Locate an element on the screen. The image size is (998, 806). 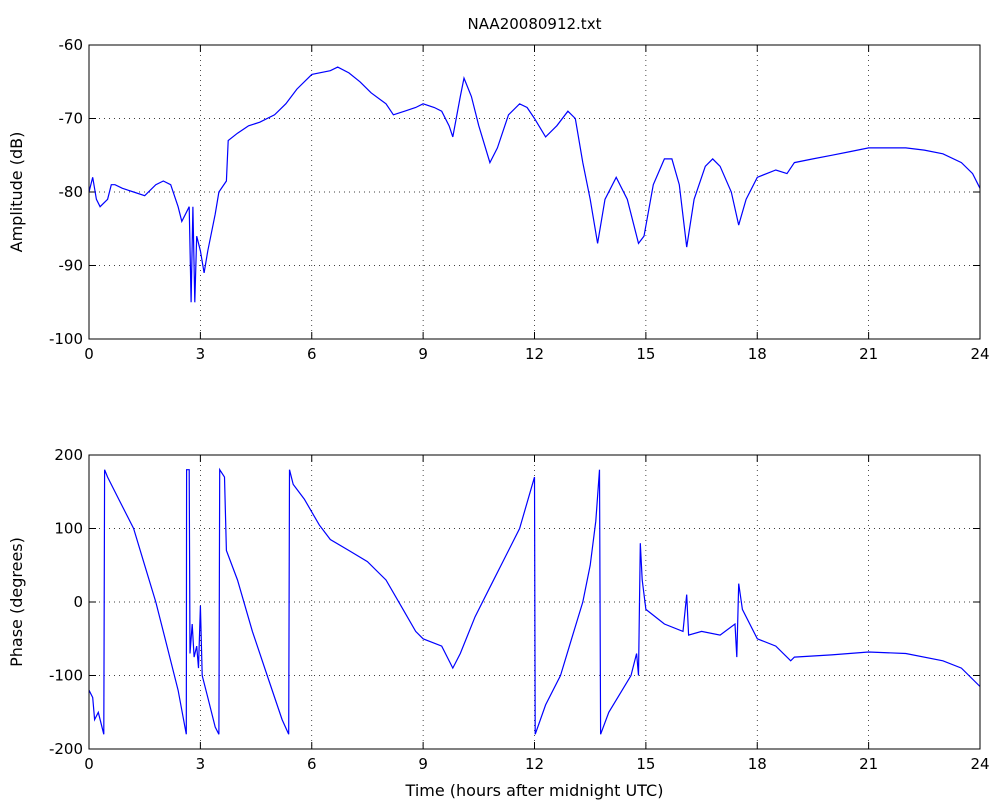
x-axis-label: Time (hours after midnight UTC) is located at coordinates (534, 790).